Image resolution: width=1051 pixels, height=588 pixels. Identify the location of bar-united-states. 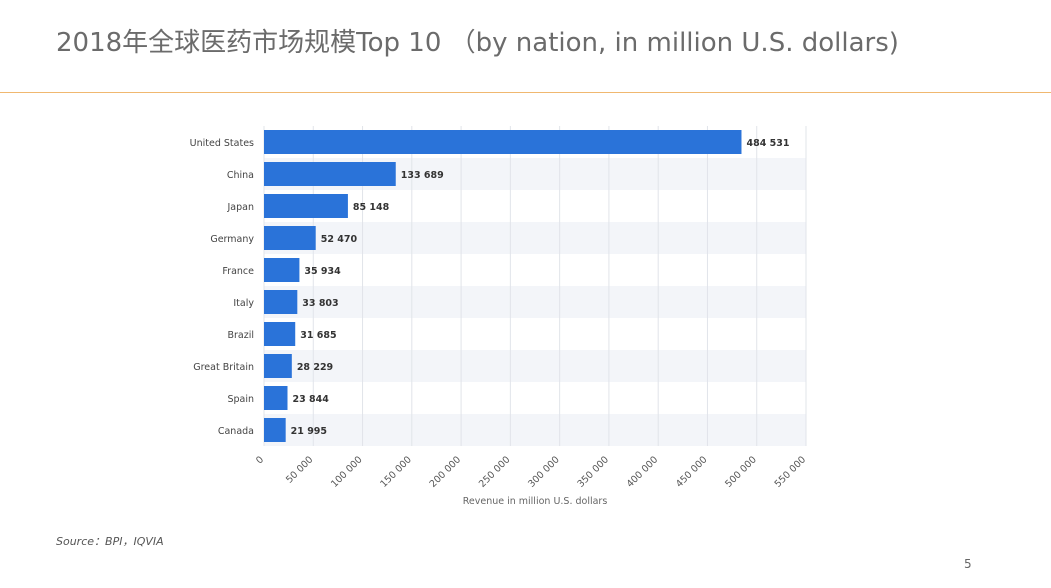
(503, 142).